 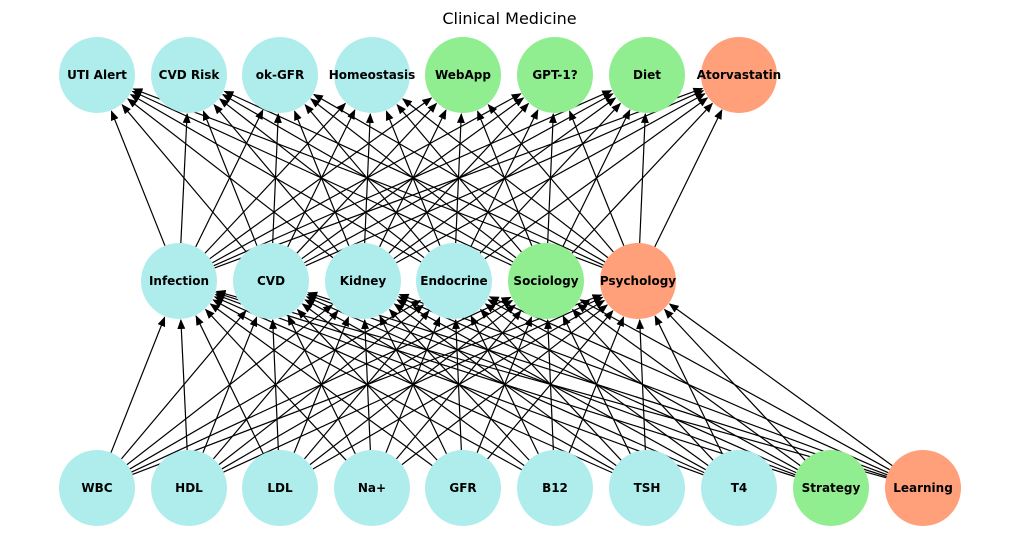 I want to click on node-circle-wbc, so click(x=97, y=488).